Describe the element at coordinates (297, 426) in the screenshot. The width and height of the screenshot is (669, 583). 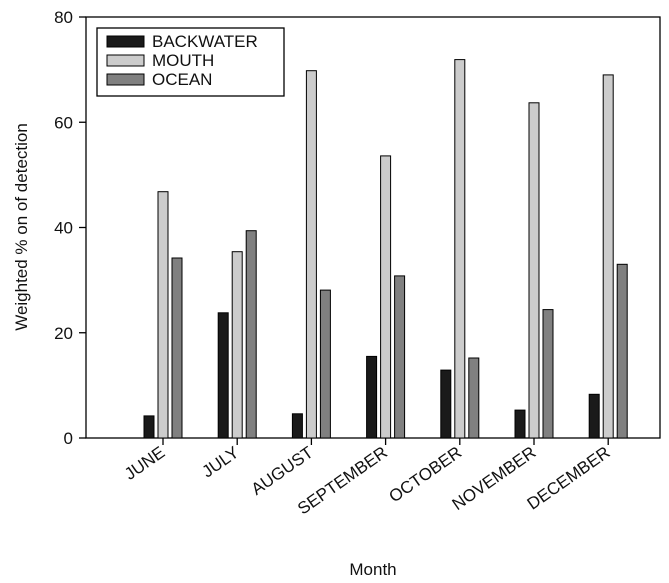
I see `bar-backwater-august` at that location.